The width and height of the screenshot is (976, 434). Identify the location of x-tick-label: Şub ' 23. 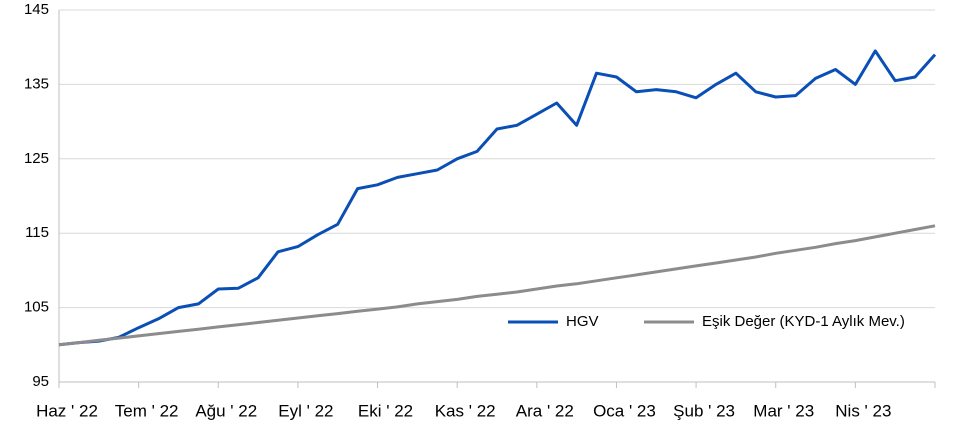
(704, 410).